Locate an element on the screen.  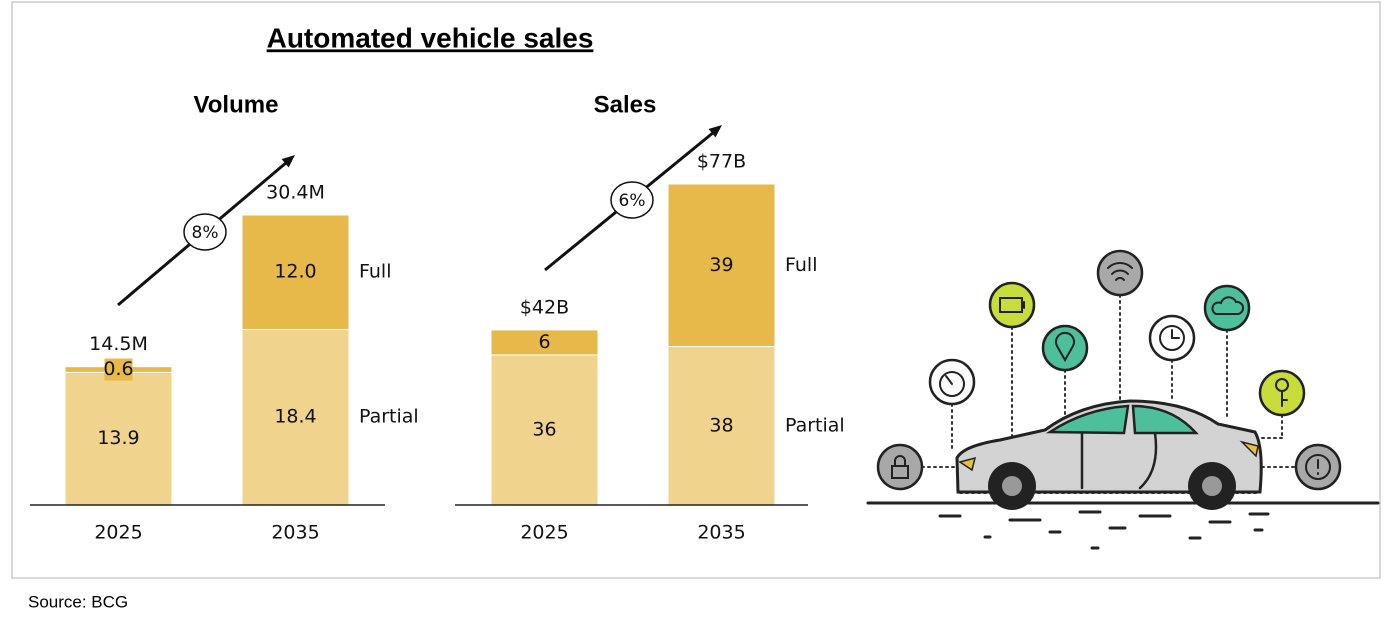
source: Source: BCG is located at coordinates (78, 601).